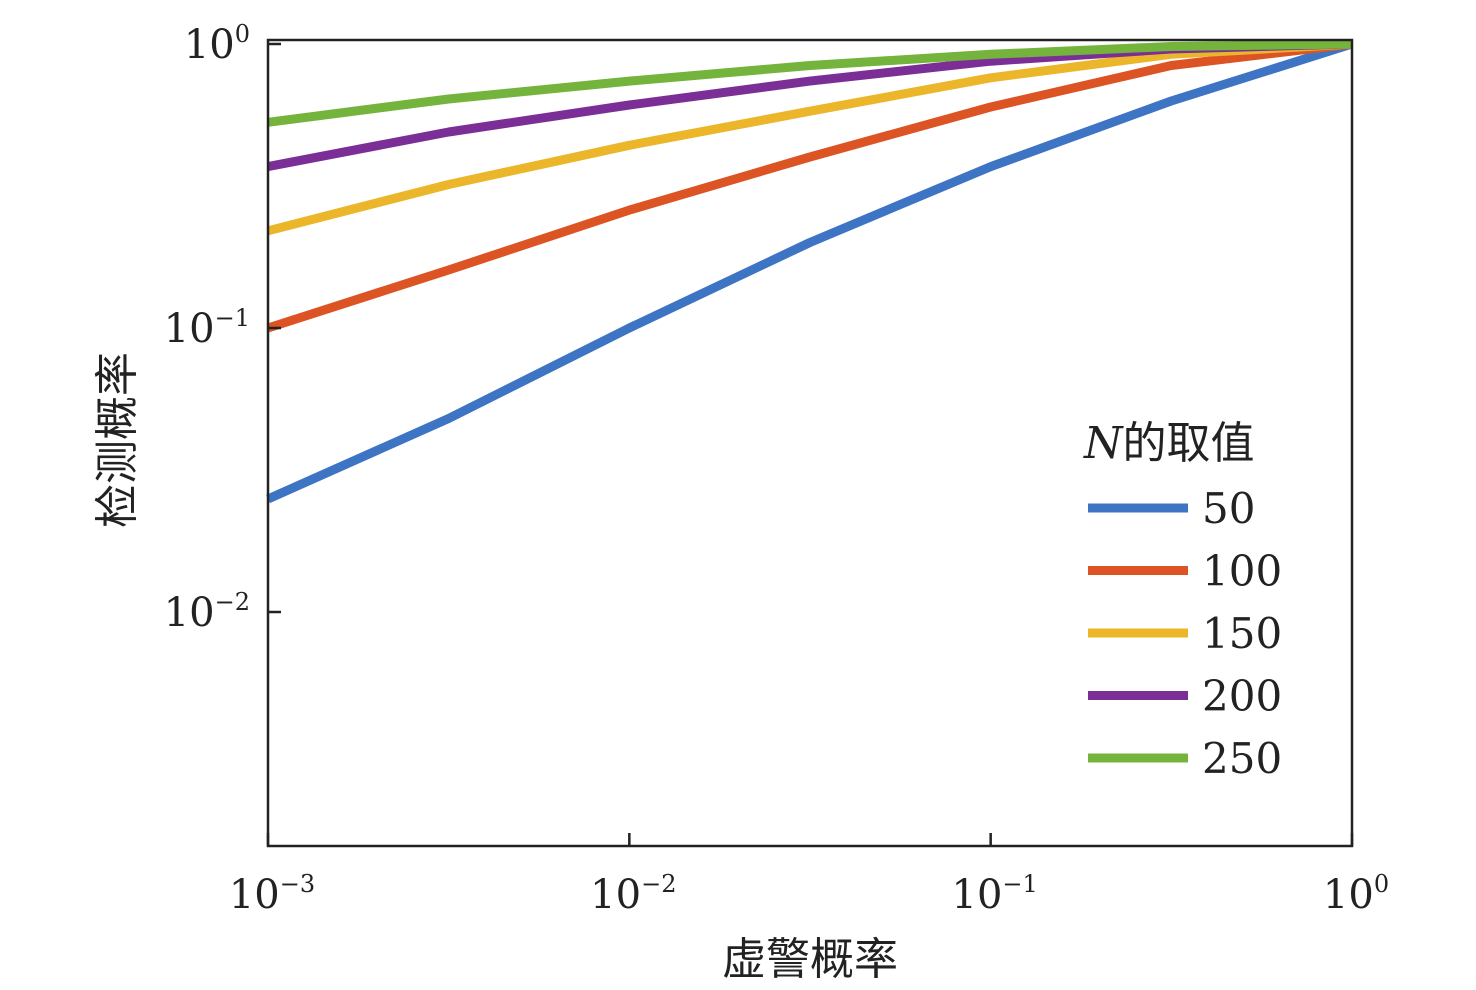  Describe the element at coordinates (207, 612) in the screenshot. I see `y-tick-label-0: 10⁻²` at that location.